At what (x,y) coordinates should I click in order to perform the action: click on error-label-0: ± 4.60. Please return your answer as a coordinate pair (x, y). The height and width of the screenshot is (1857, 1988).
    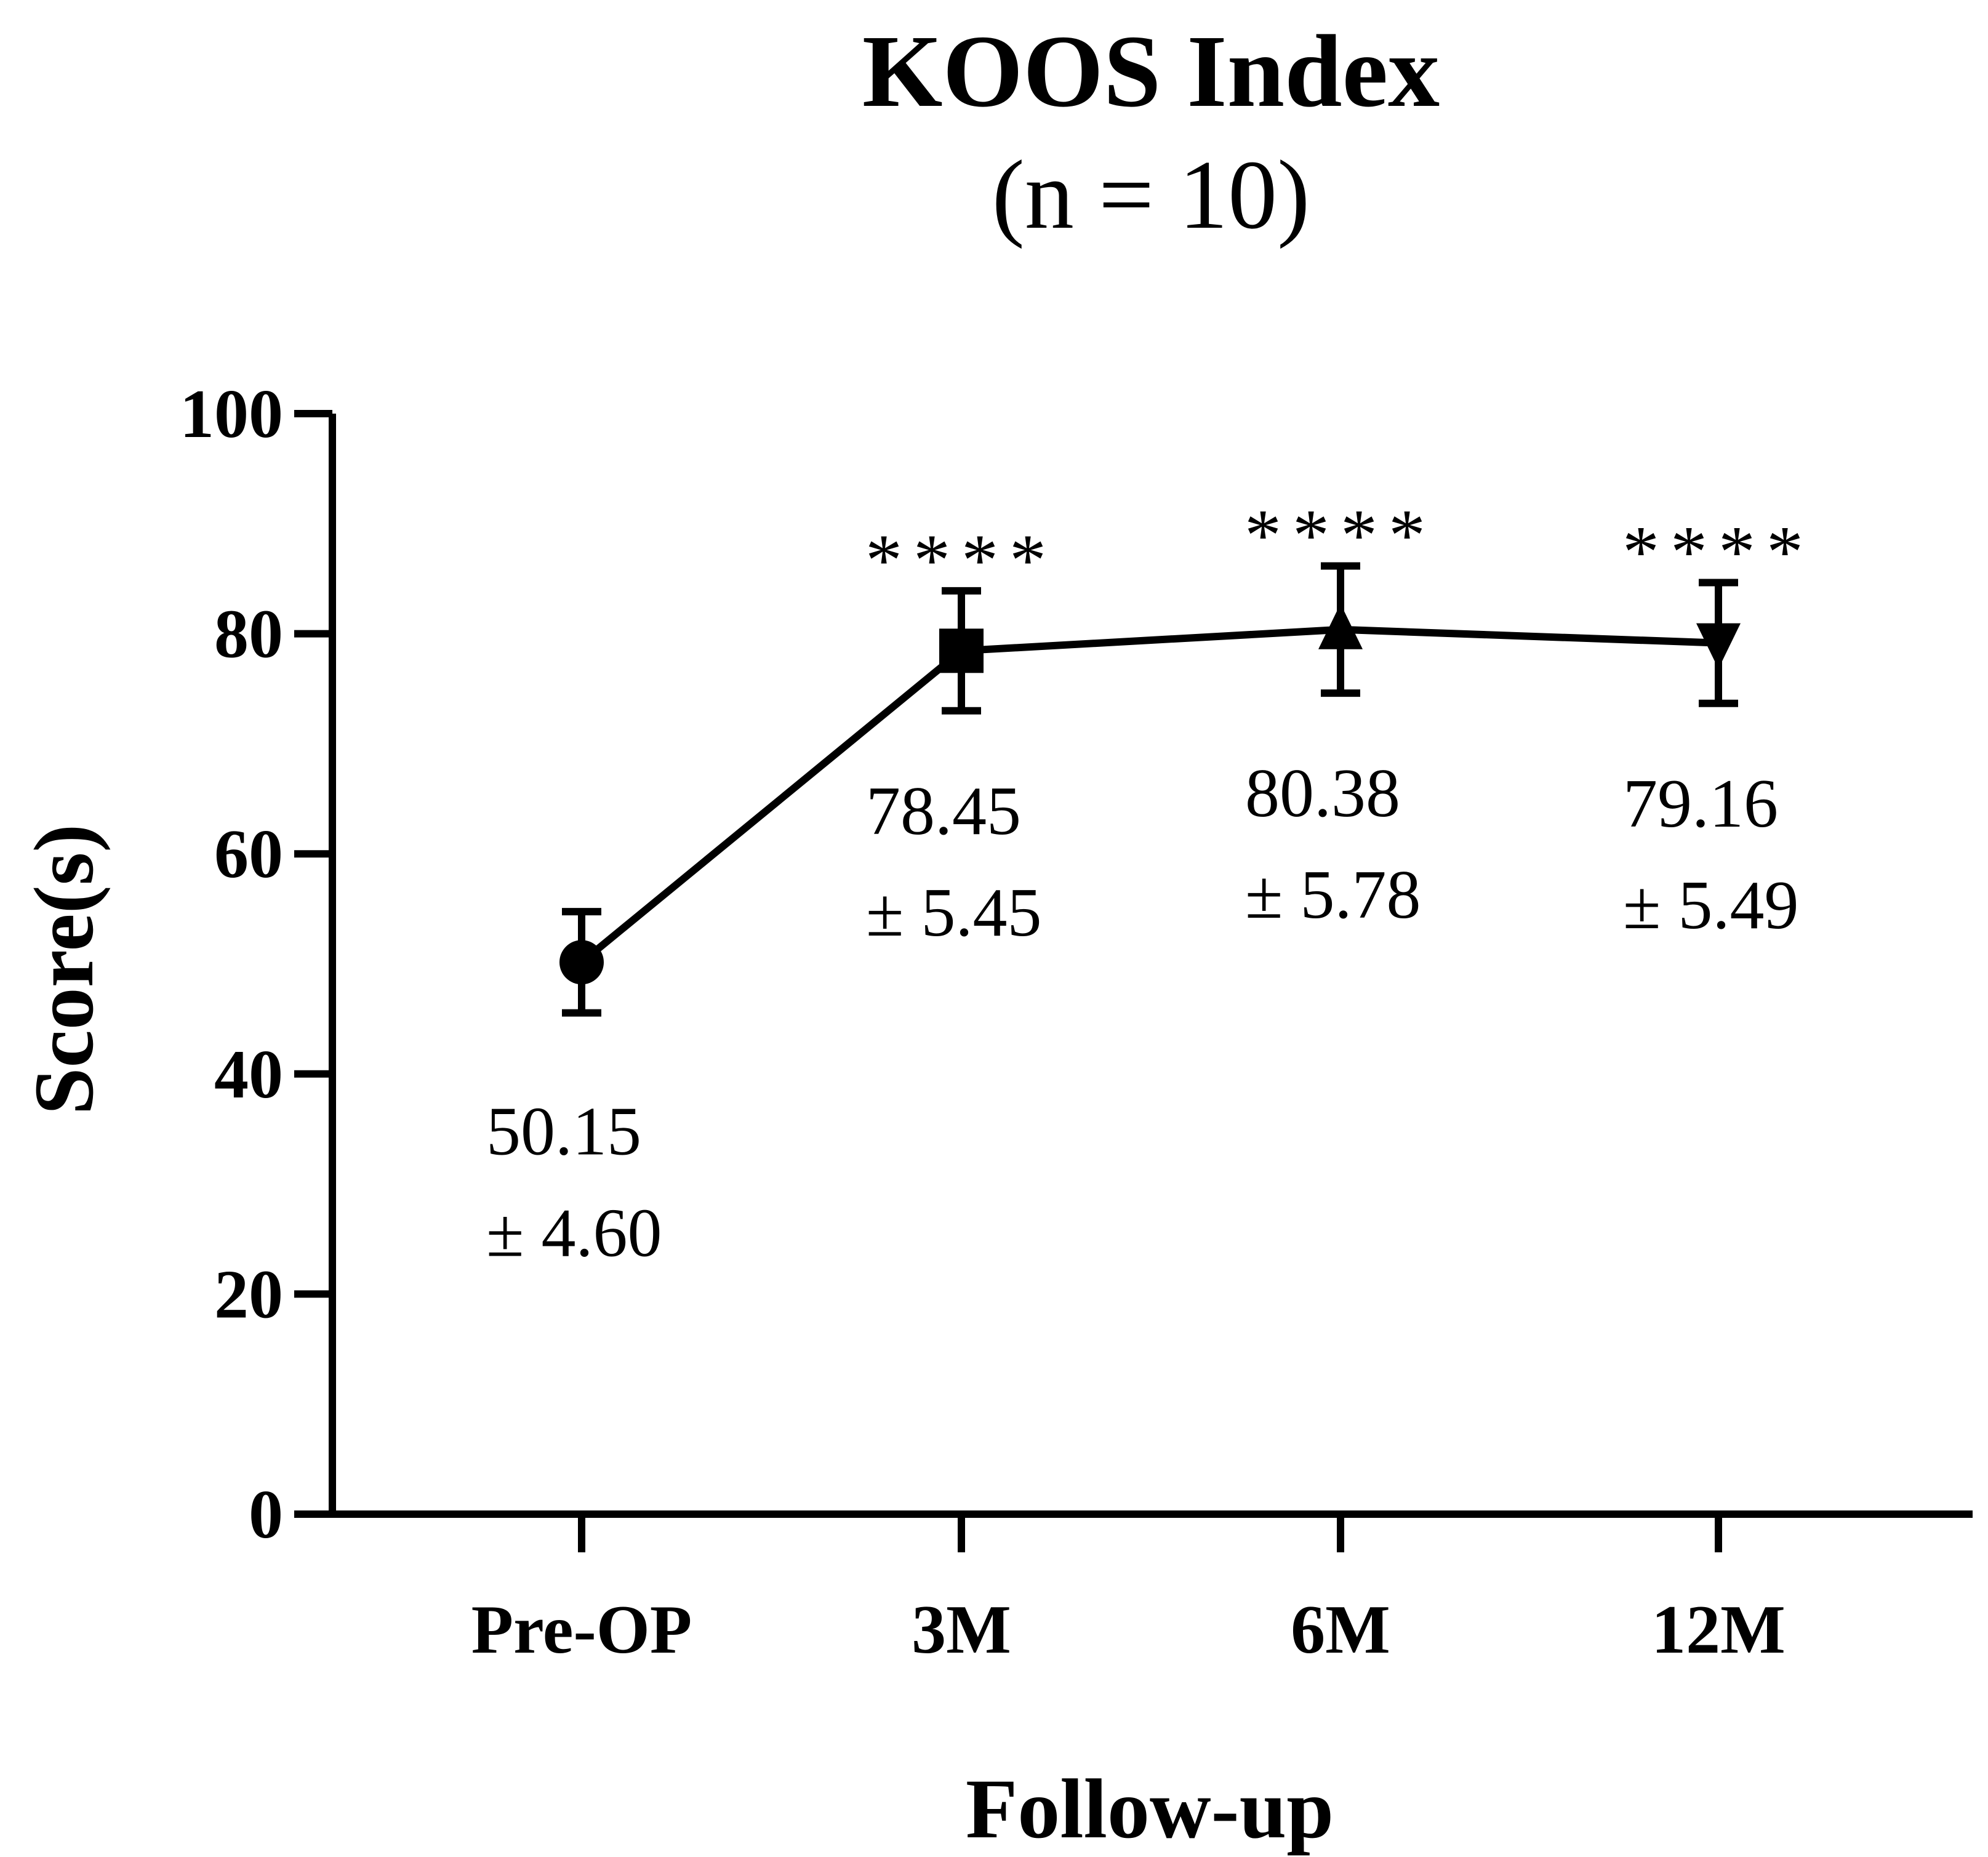
    Looking at the image, I should click on (574, 1233).